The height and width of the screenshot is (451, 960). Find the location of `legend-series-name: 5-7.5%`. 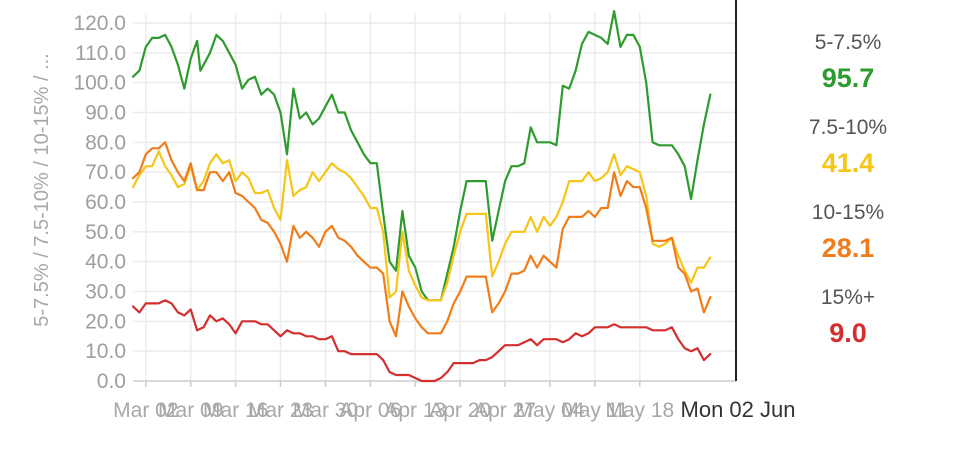

legend-series-name: 5-7.5% is located at coordinates (848, 42).